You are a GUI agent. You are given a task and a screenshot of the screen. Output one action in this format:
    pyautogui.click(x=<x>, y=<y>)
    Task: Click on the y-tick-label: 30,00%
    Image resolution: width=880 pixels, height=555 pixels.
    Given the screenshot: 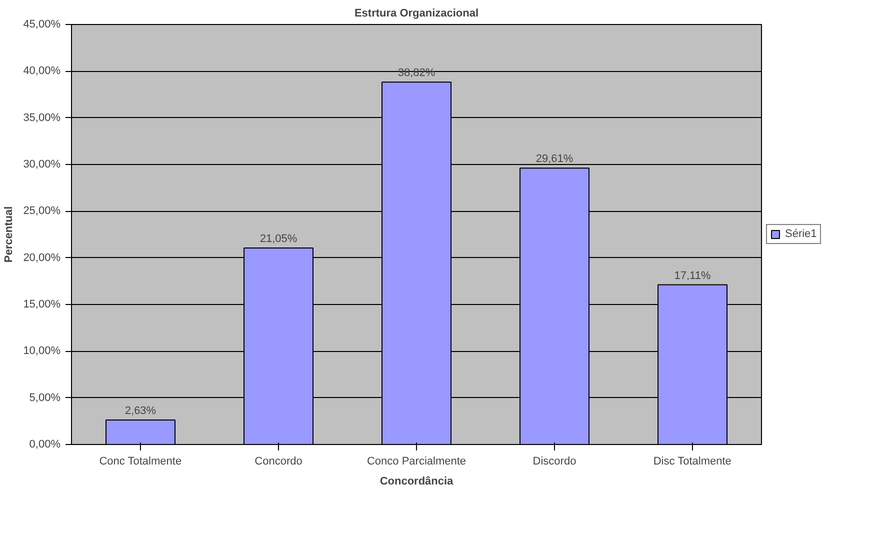 What is the action you would take?
    pyautogui.click(x=42, y=164)
    